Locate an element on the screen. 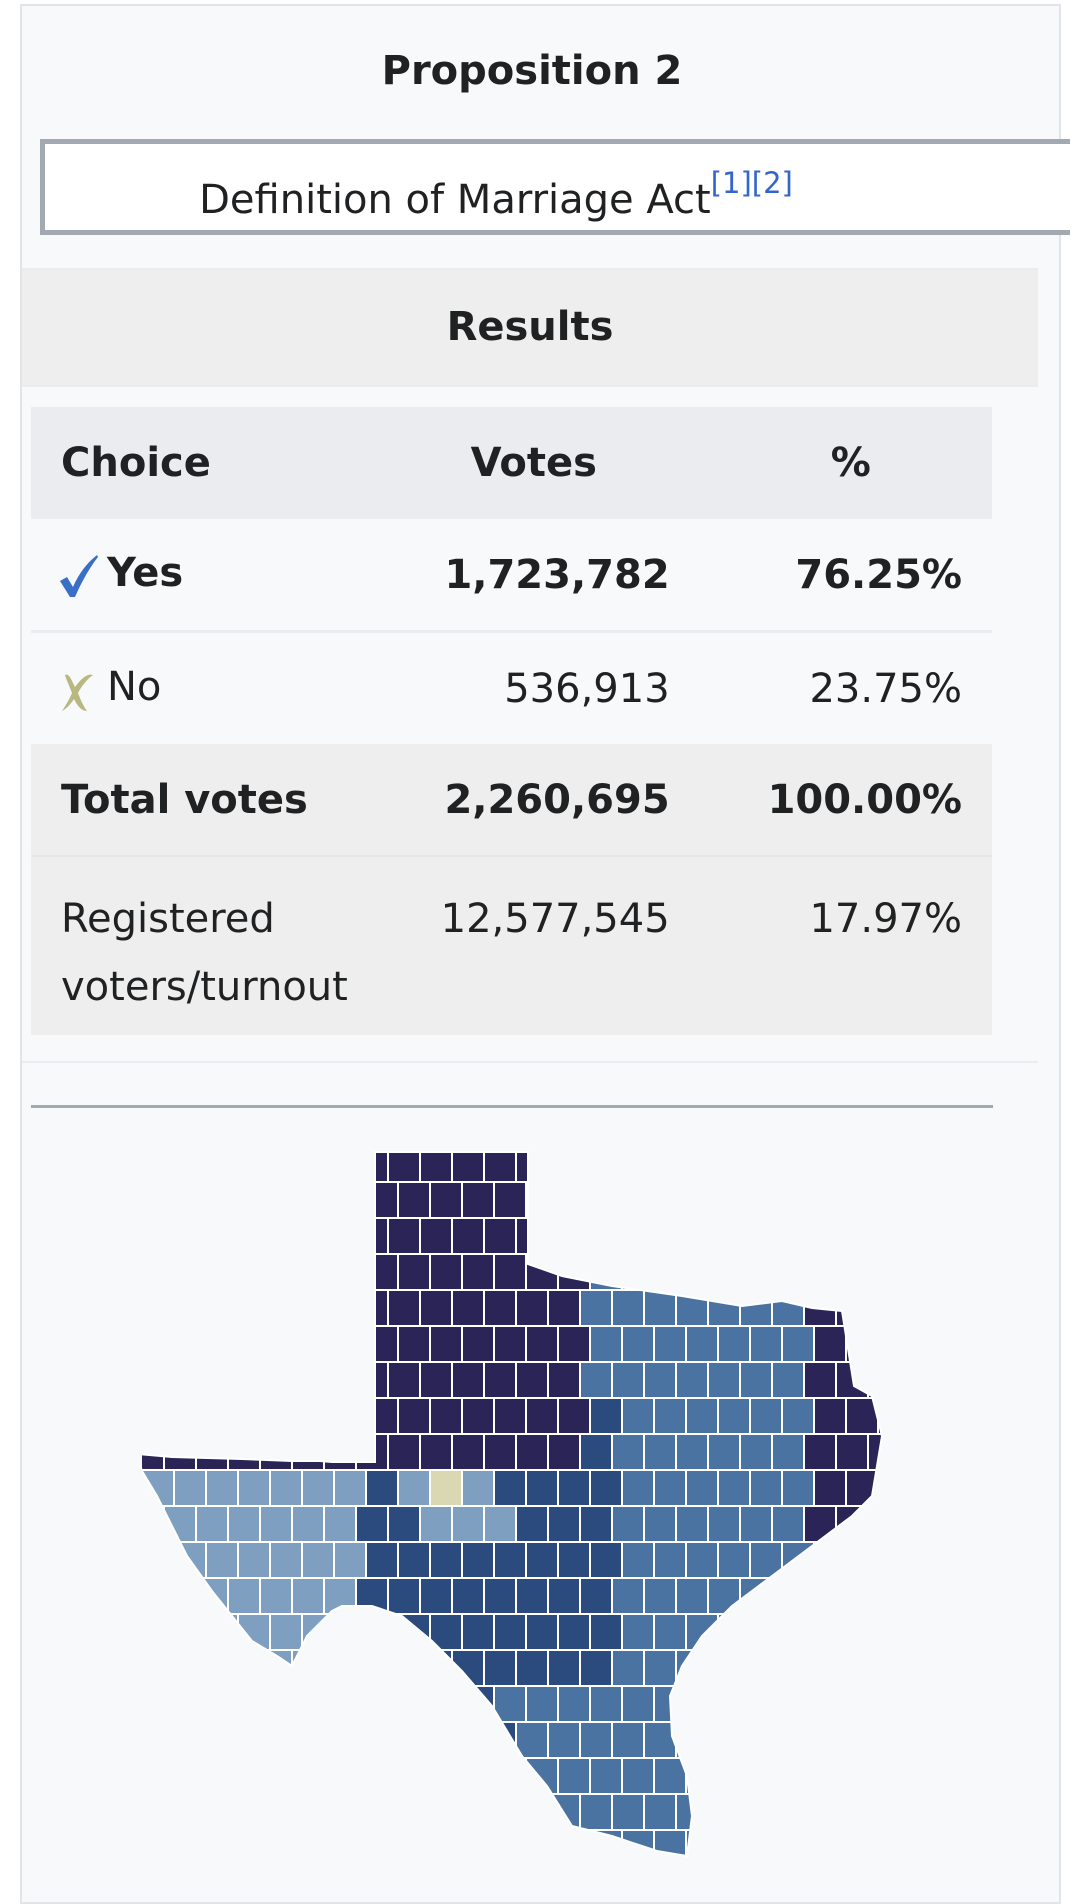  table-row-total: Total votes 2,260,695 100.00% is located at coordinates (511, 800).